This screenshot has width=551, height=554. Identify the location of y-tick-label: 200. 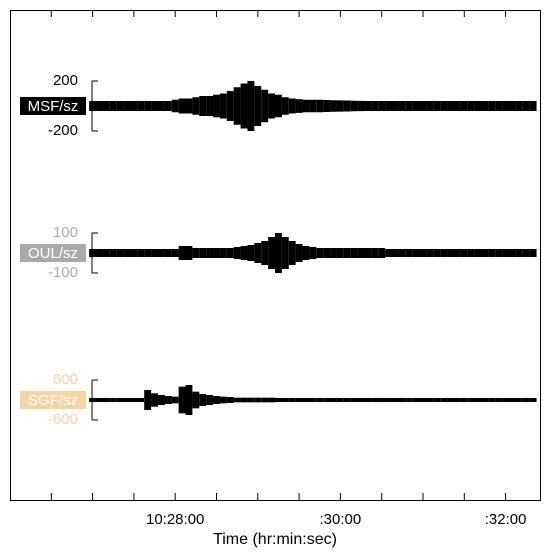
(65, 80).